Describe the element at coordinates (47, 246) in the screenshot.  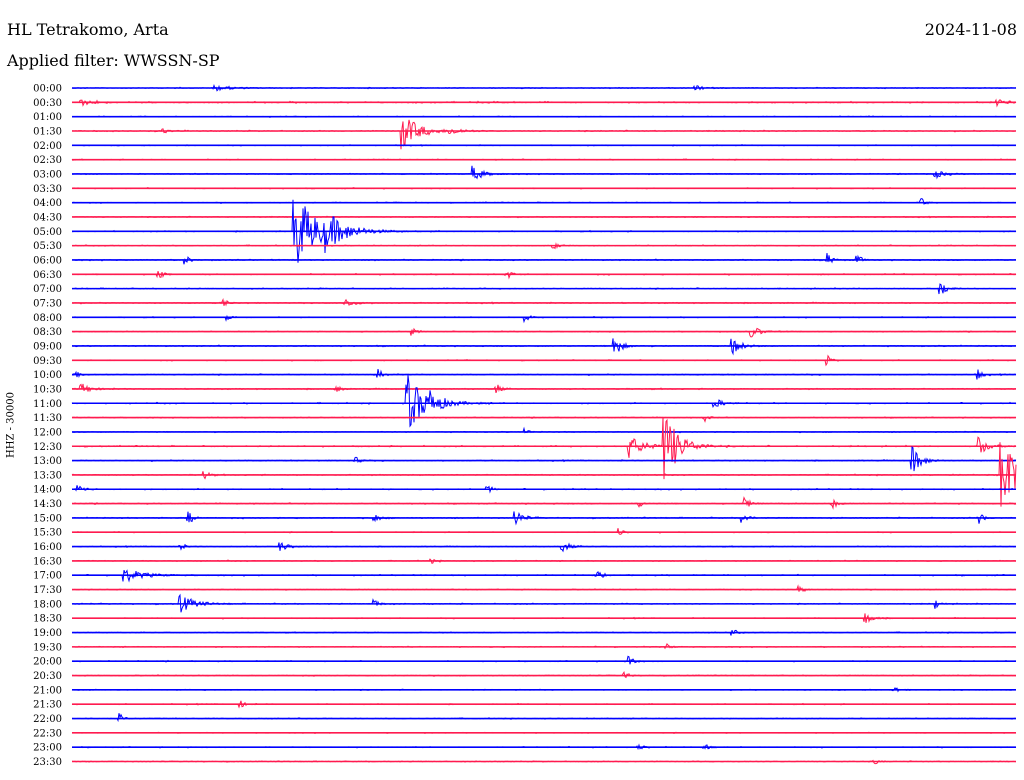
I see `time-tick-label: 05:30` at that location.